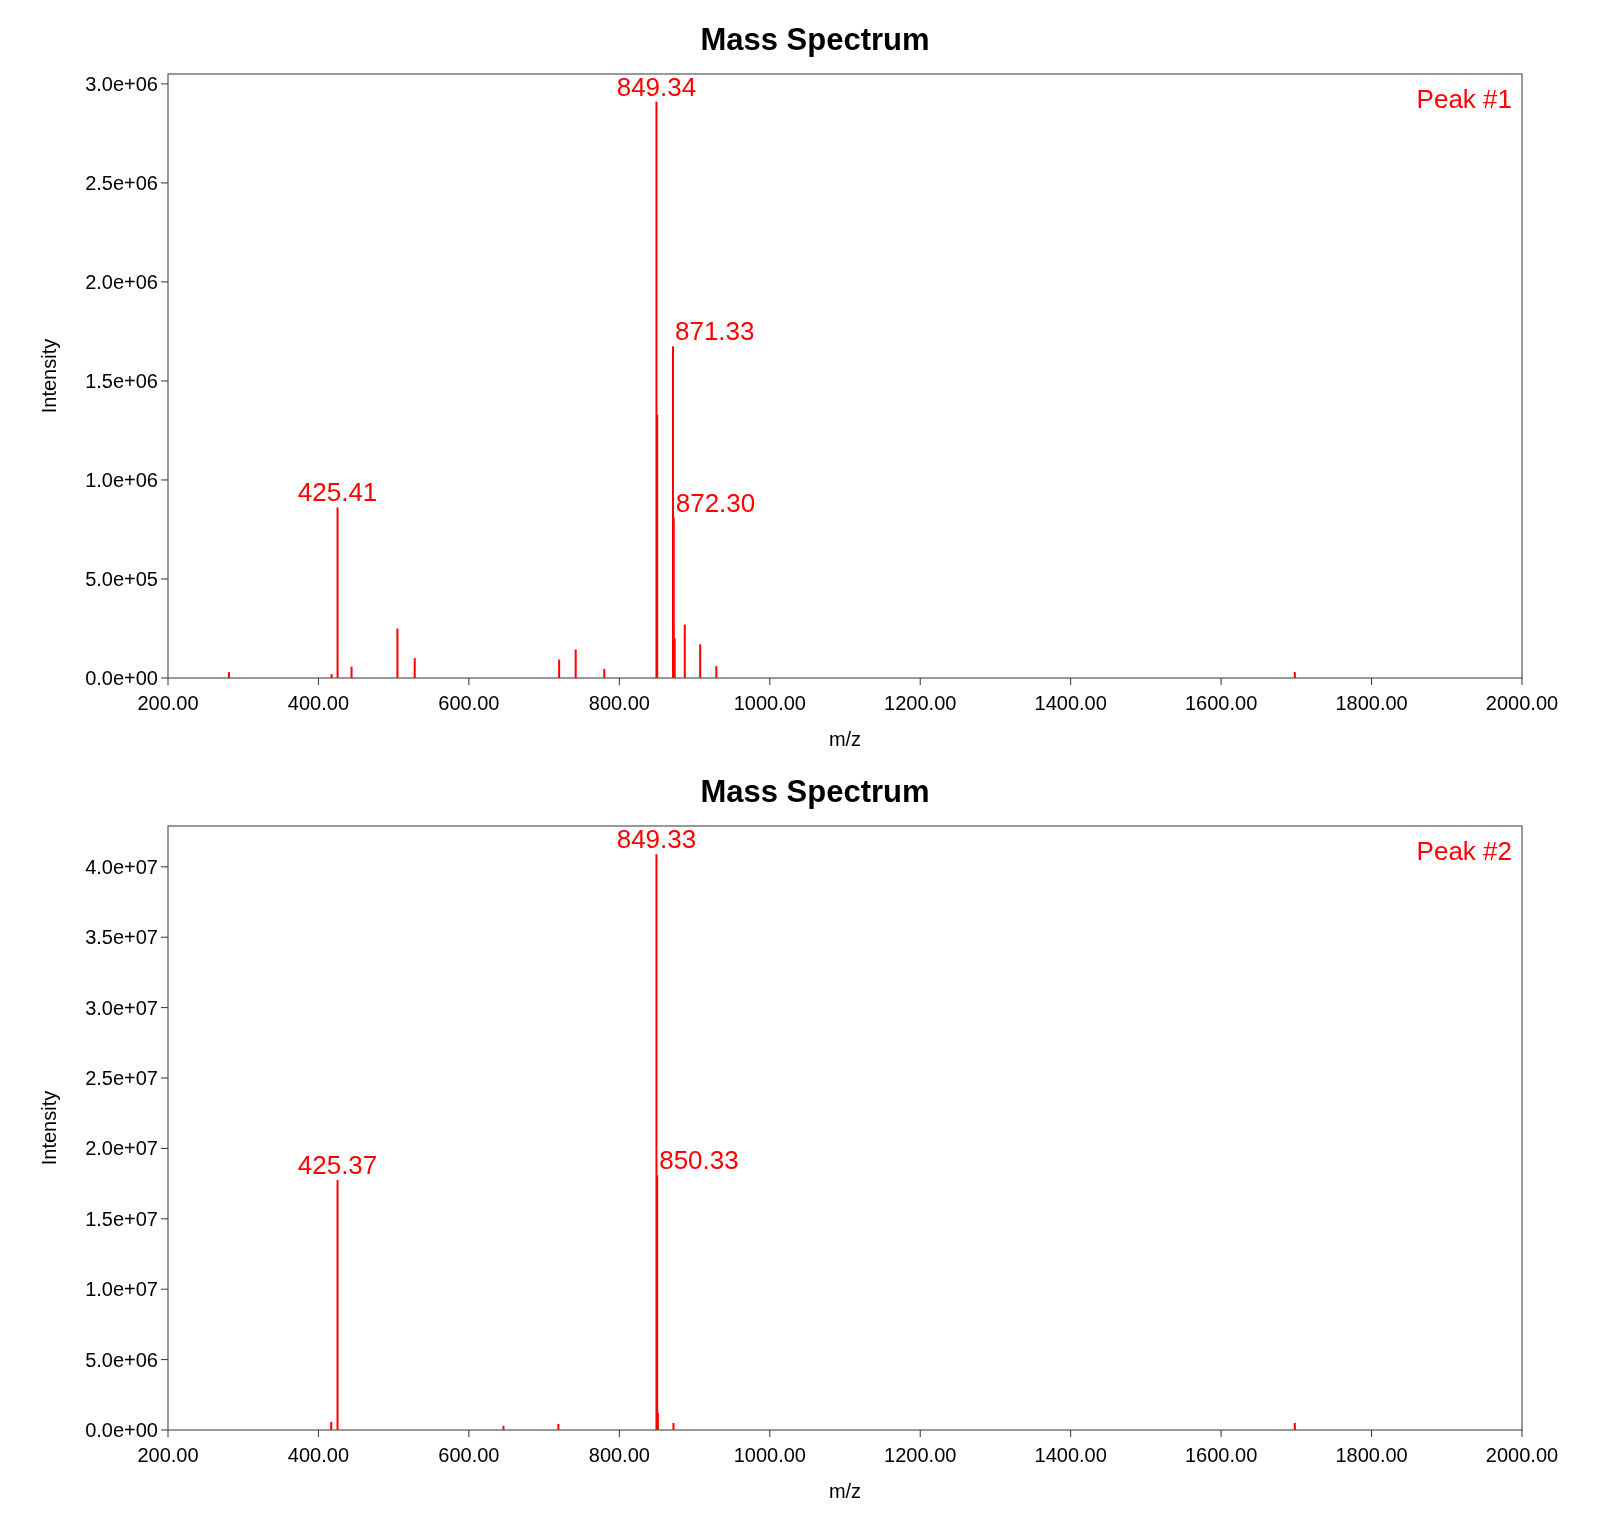 The width and height of the screenshot is (1600, 1533). I want to click on y-tick-label: 2.0e+06, so click(121, 281).